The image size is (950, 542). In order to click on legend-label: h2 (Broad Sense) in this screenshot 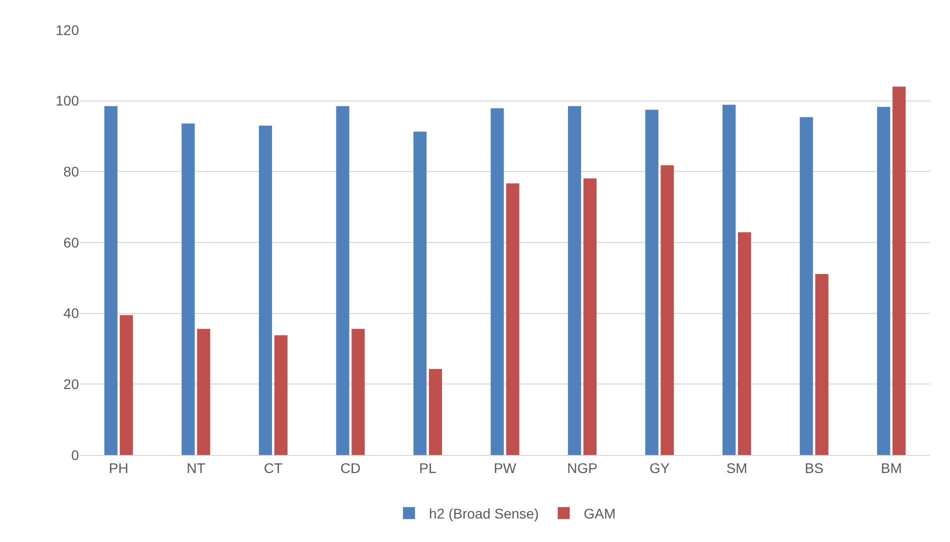, I will do `click(484, 514)`.